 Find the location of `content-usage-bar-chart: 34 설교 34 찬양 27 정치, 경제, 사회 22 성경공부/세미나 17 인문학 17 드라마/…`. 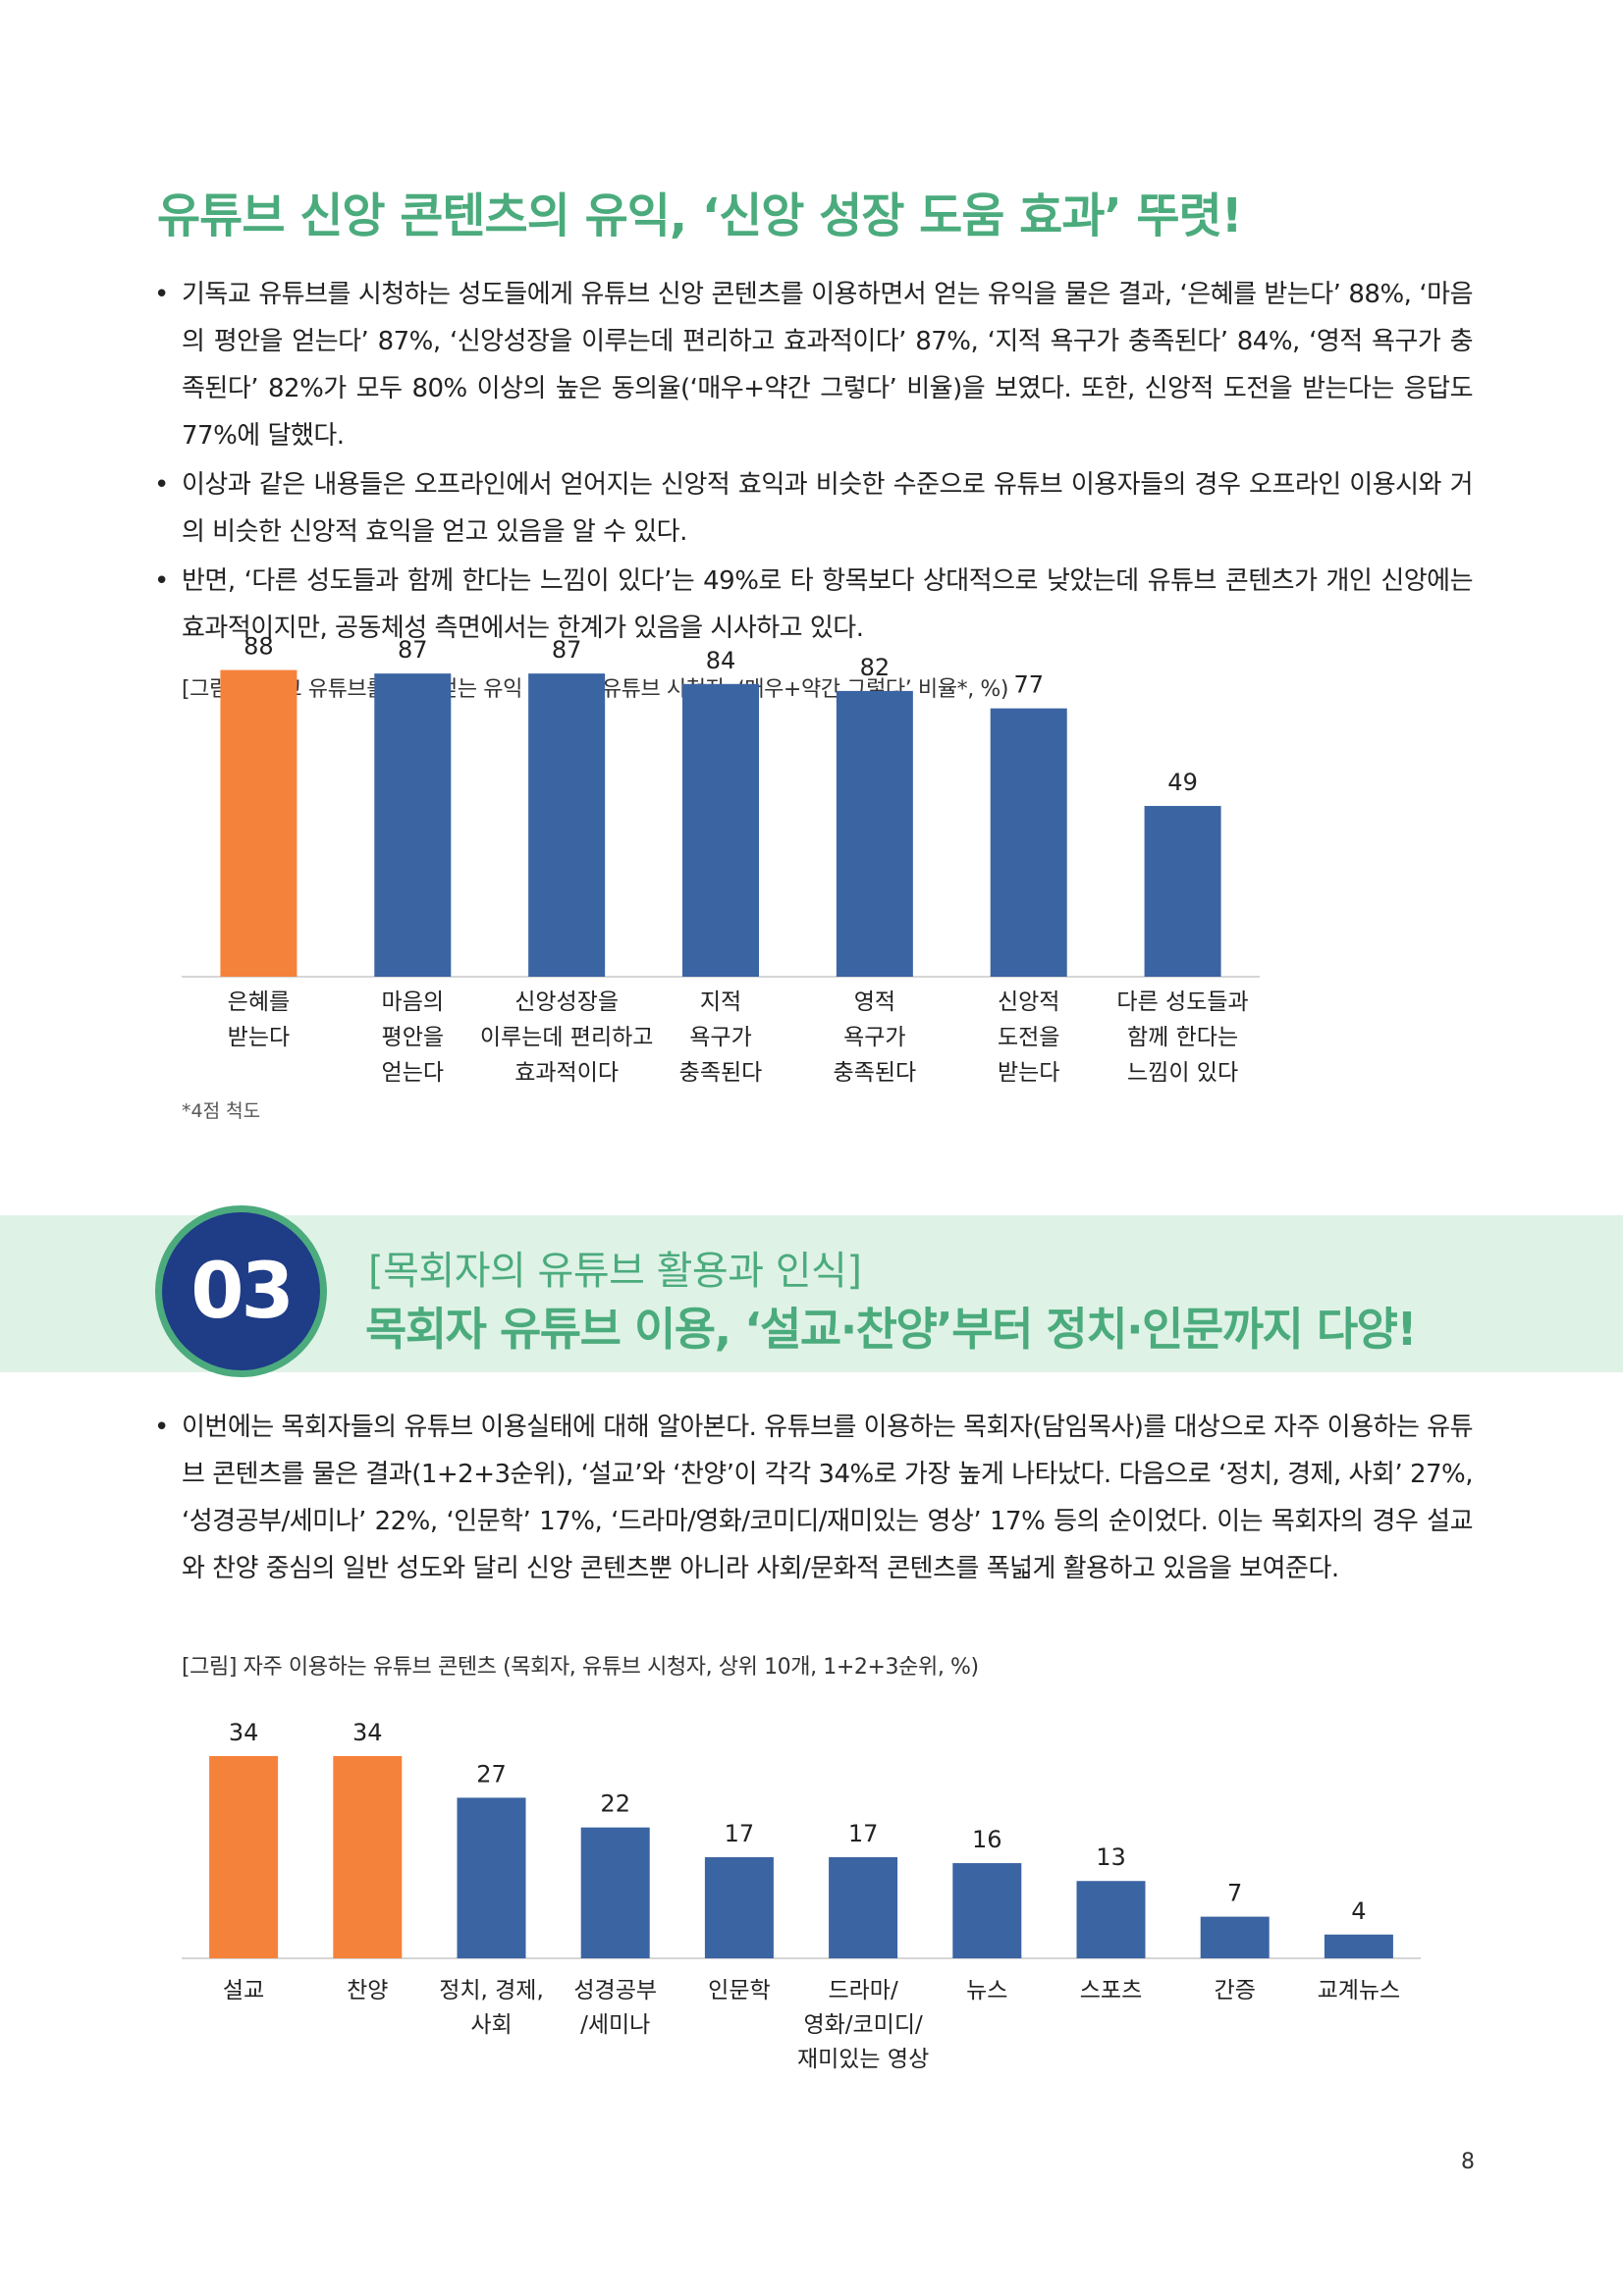

content-usage-bar-chart: 34 설교 34 찬양 27 정치, 경제, 사회 22 성경공부/세미나 17 인문학 17 드라마/… is located at coordinates (801, 1895).